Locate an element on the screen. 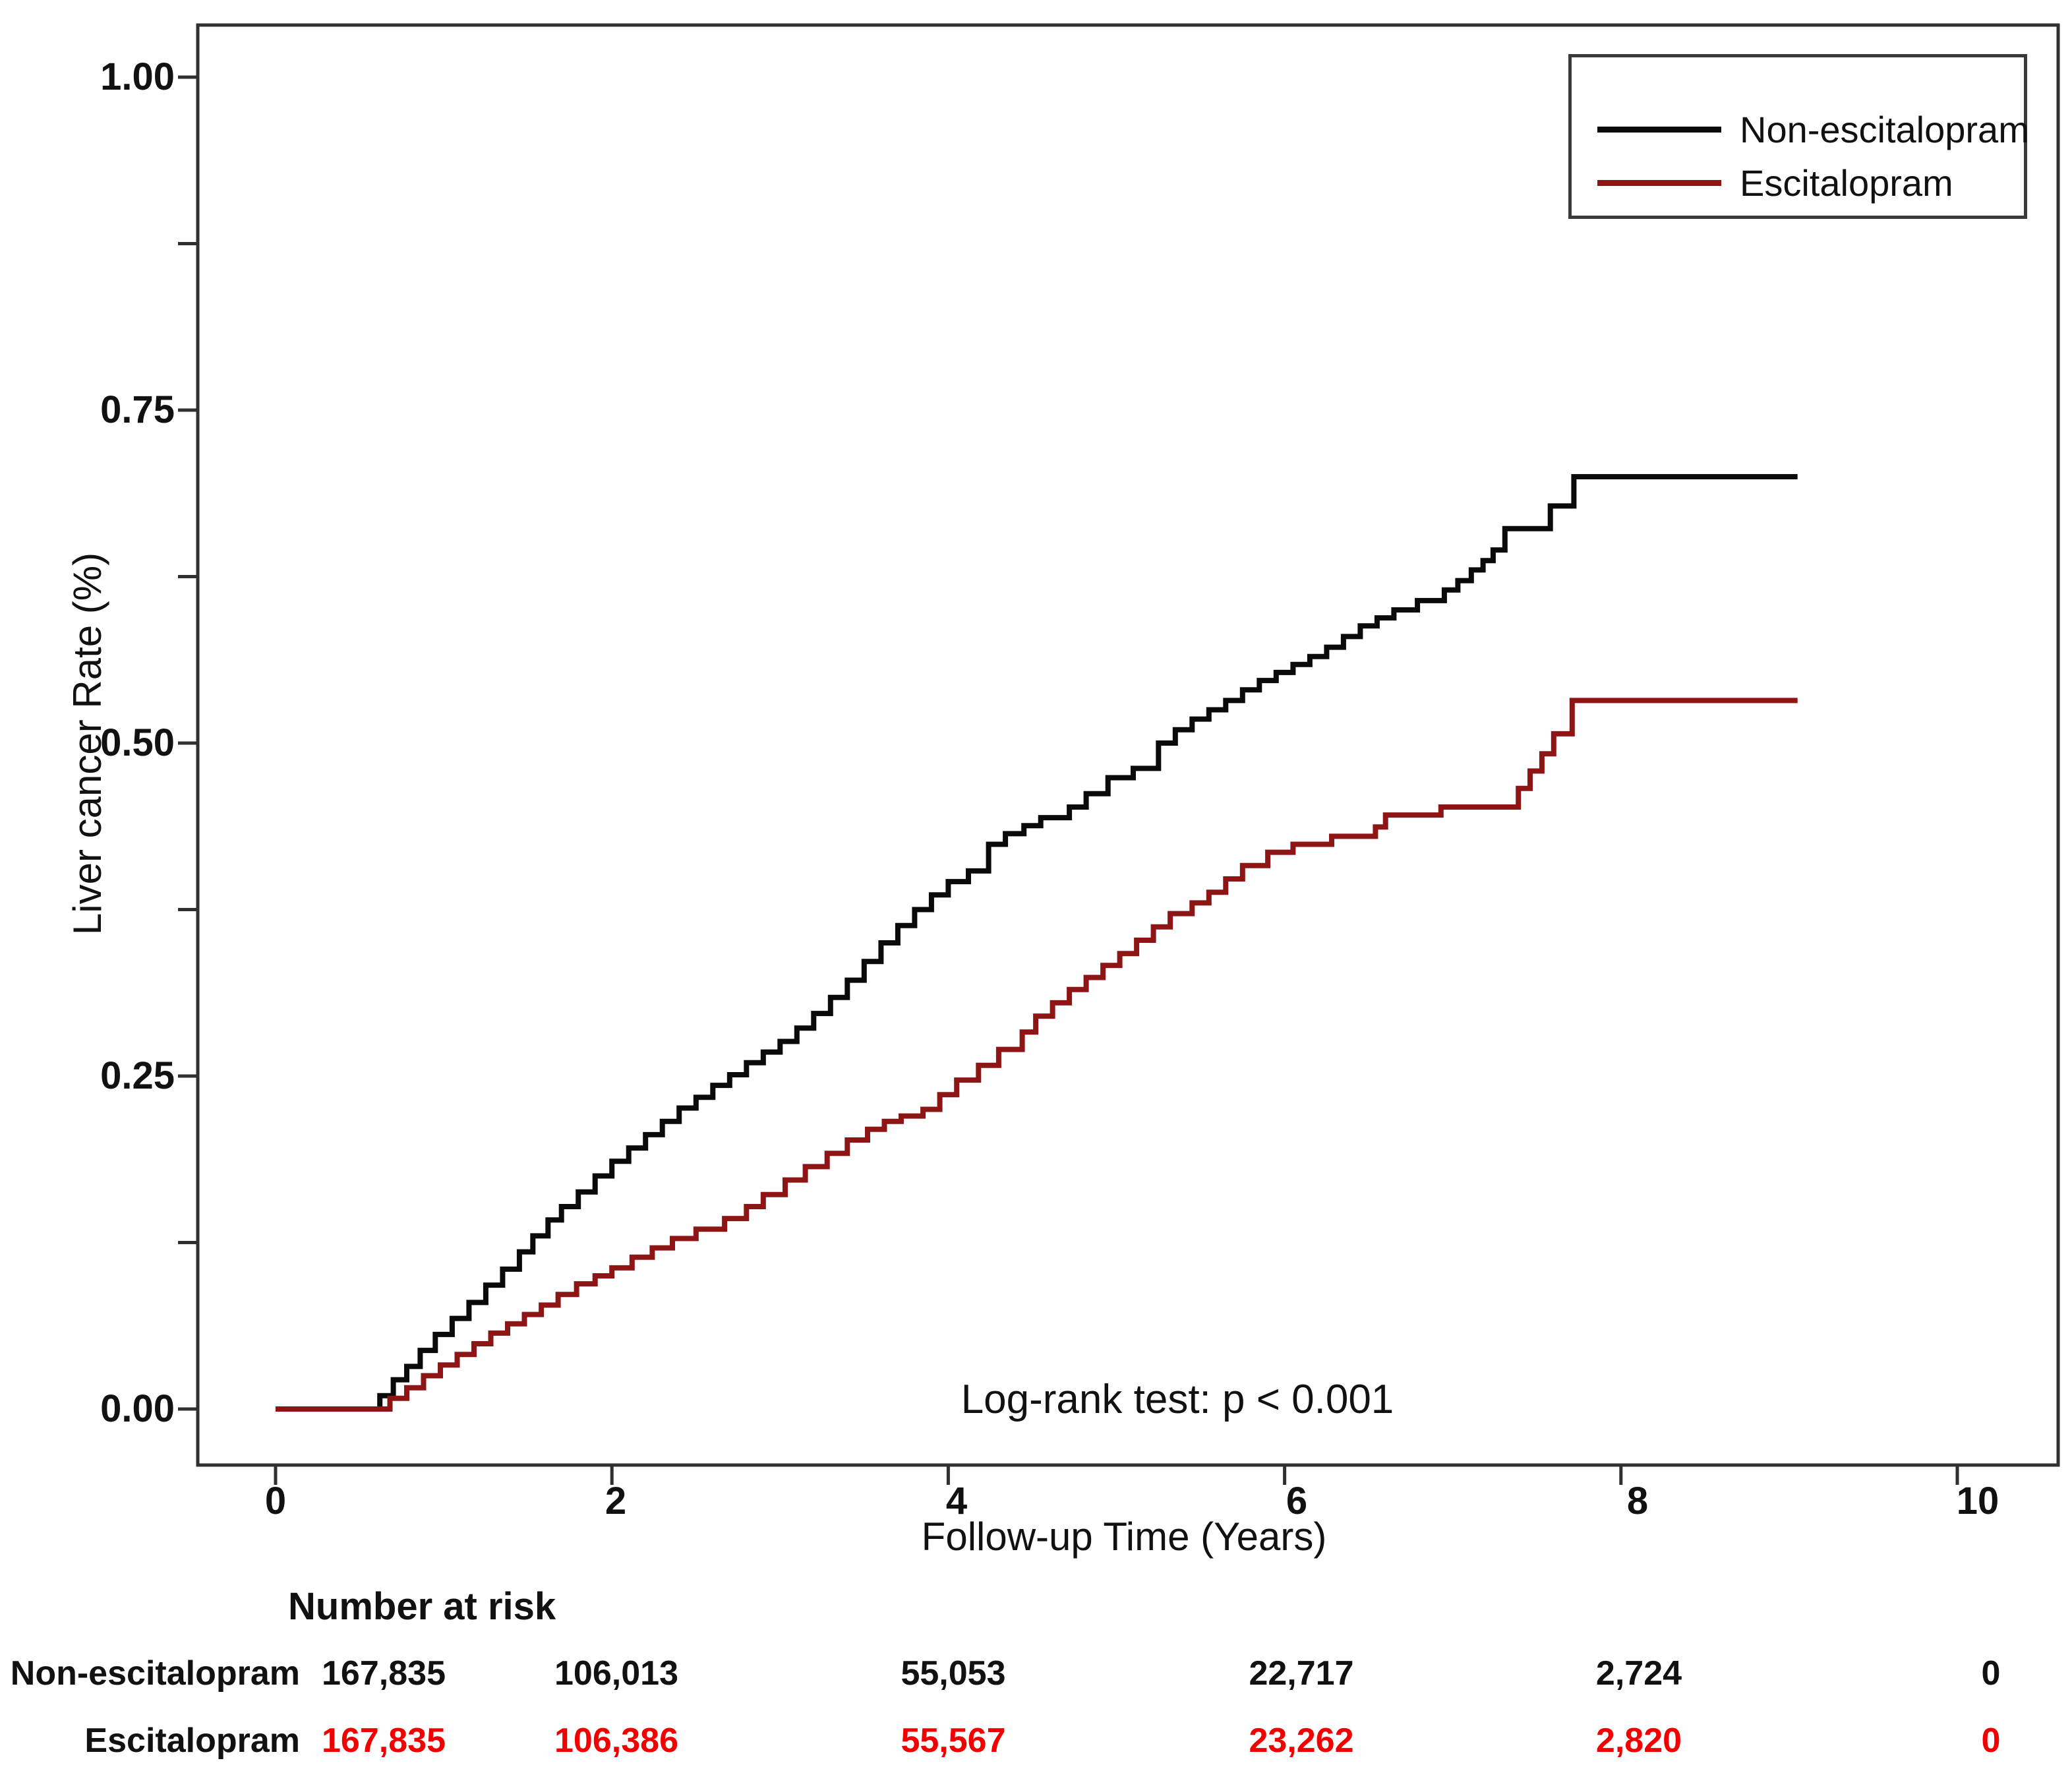 The height and width of the screenshot is (1771, 2072). log-rank-annotation: Log-rank test: p < 0.001 is located at coordinates (1177, 1399).